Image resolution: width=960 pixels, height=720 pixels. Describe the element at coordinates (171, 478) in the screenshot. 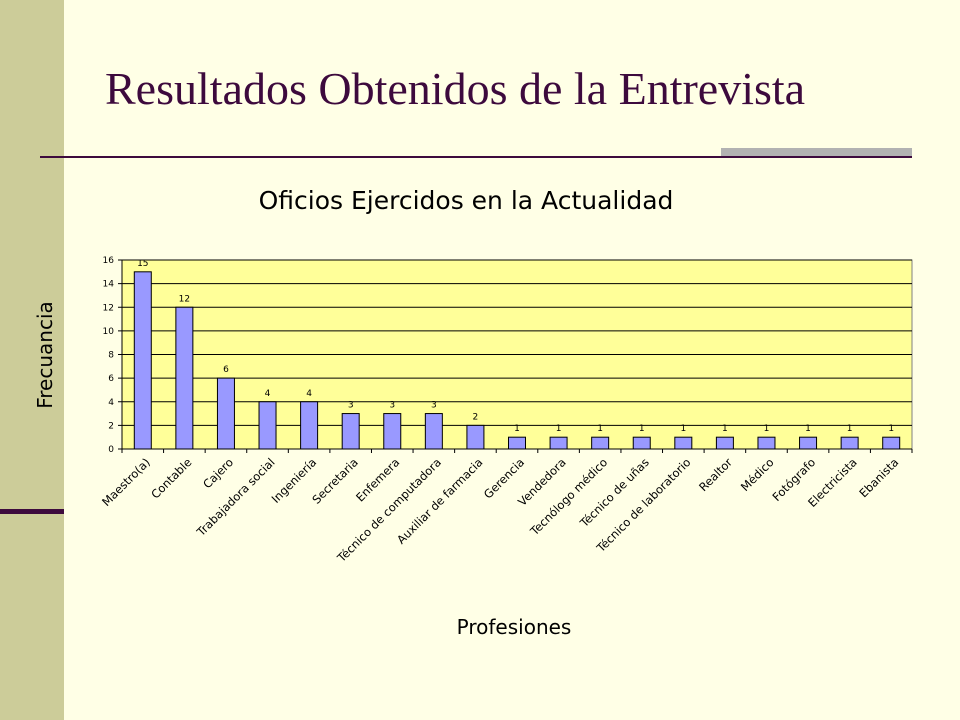

I see `x-category-label: Contable` at that location.